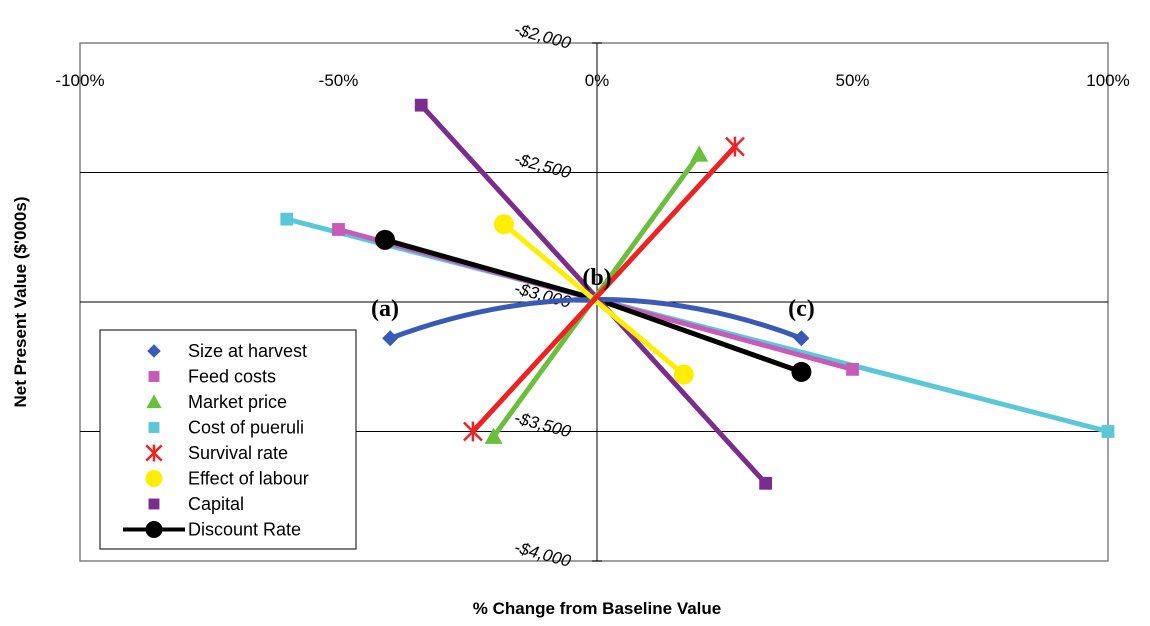 Image resolution: width=1150 pixels, height=626 pixels. I want to click on legend-label: Effect of labour, so click(248, 479).